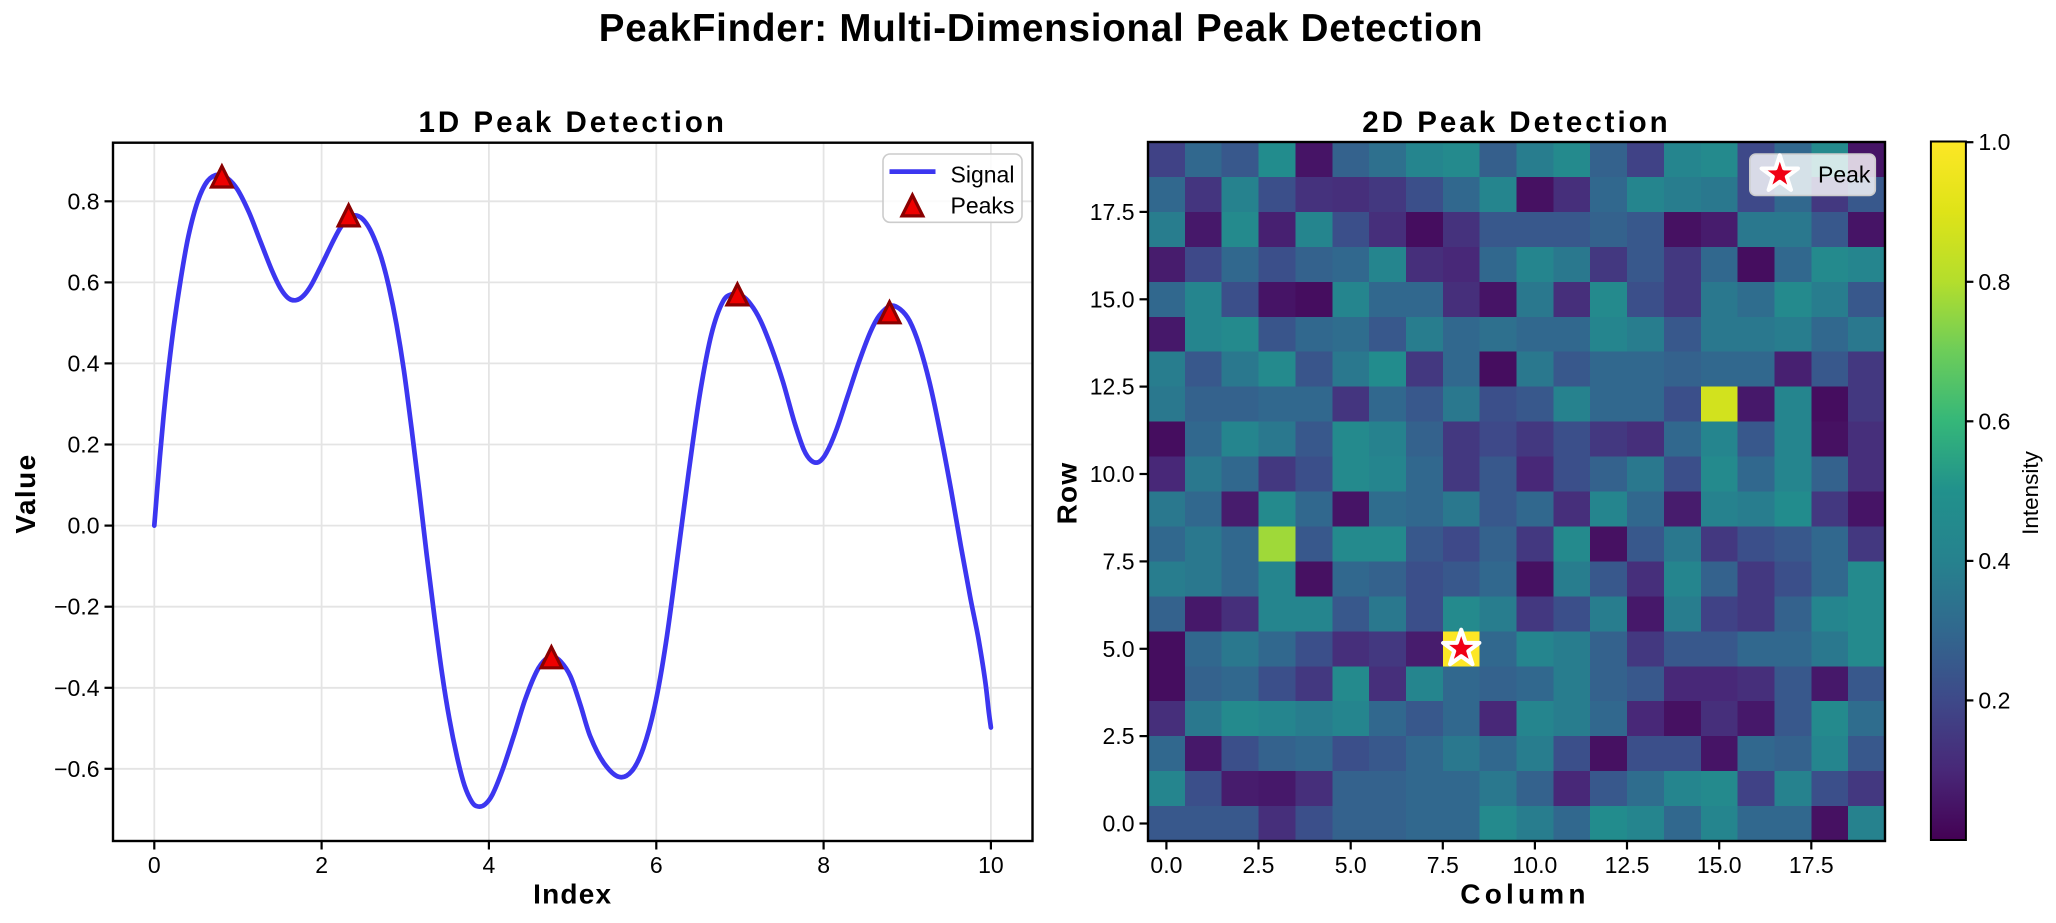 The image size is (2056, 923). I want to click on svg-text: Peak, so click(1844, 174).